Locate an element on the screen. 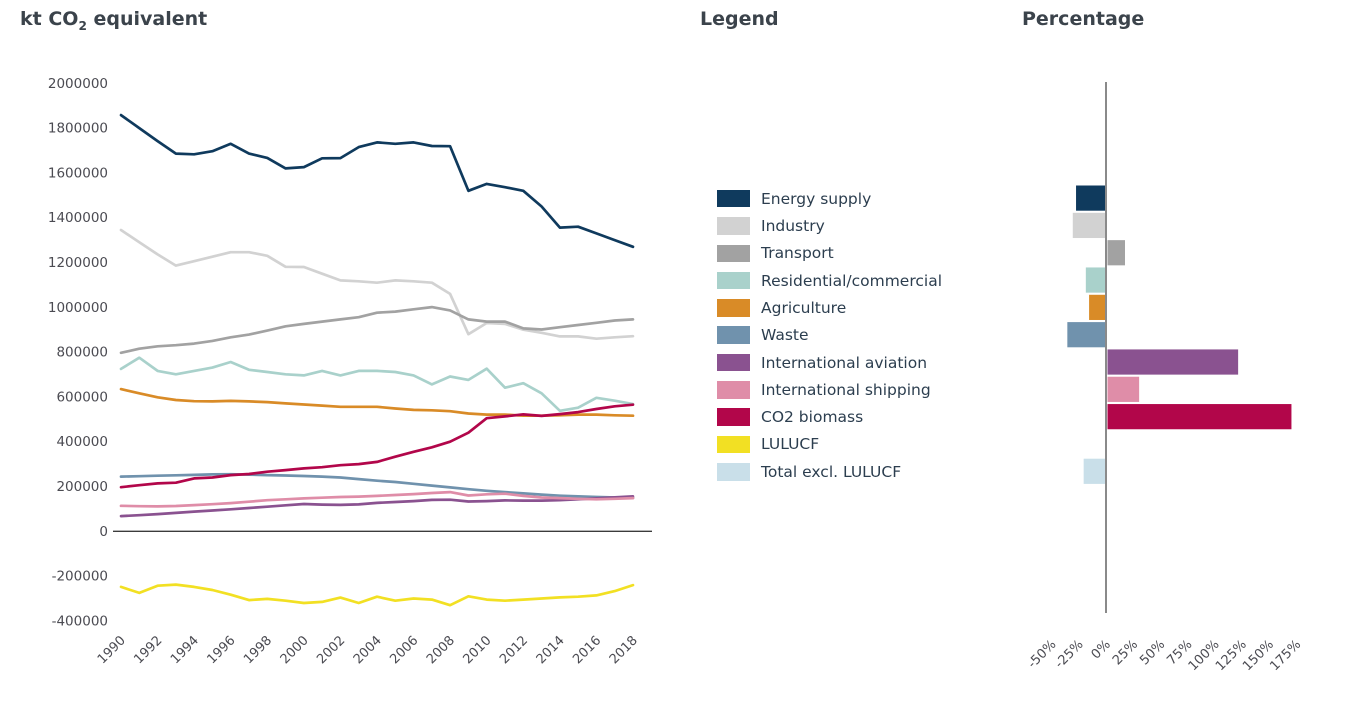  line-international-aviation is located at coordinates (377, 506).